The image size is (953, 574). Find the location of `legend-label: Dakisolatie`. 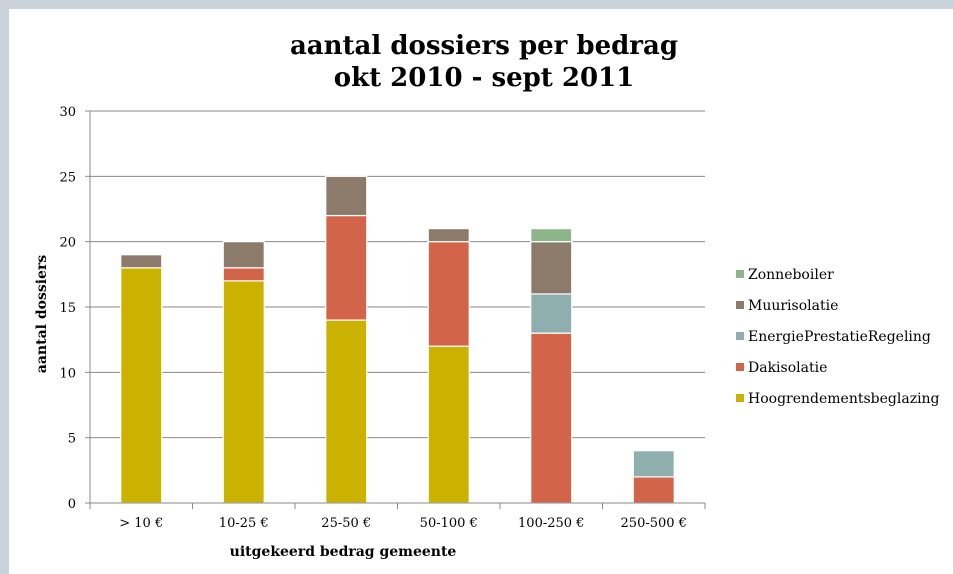

legend-label: Dakisolatie is located at coordinates (787, 368).